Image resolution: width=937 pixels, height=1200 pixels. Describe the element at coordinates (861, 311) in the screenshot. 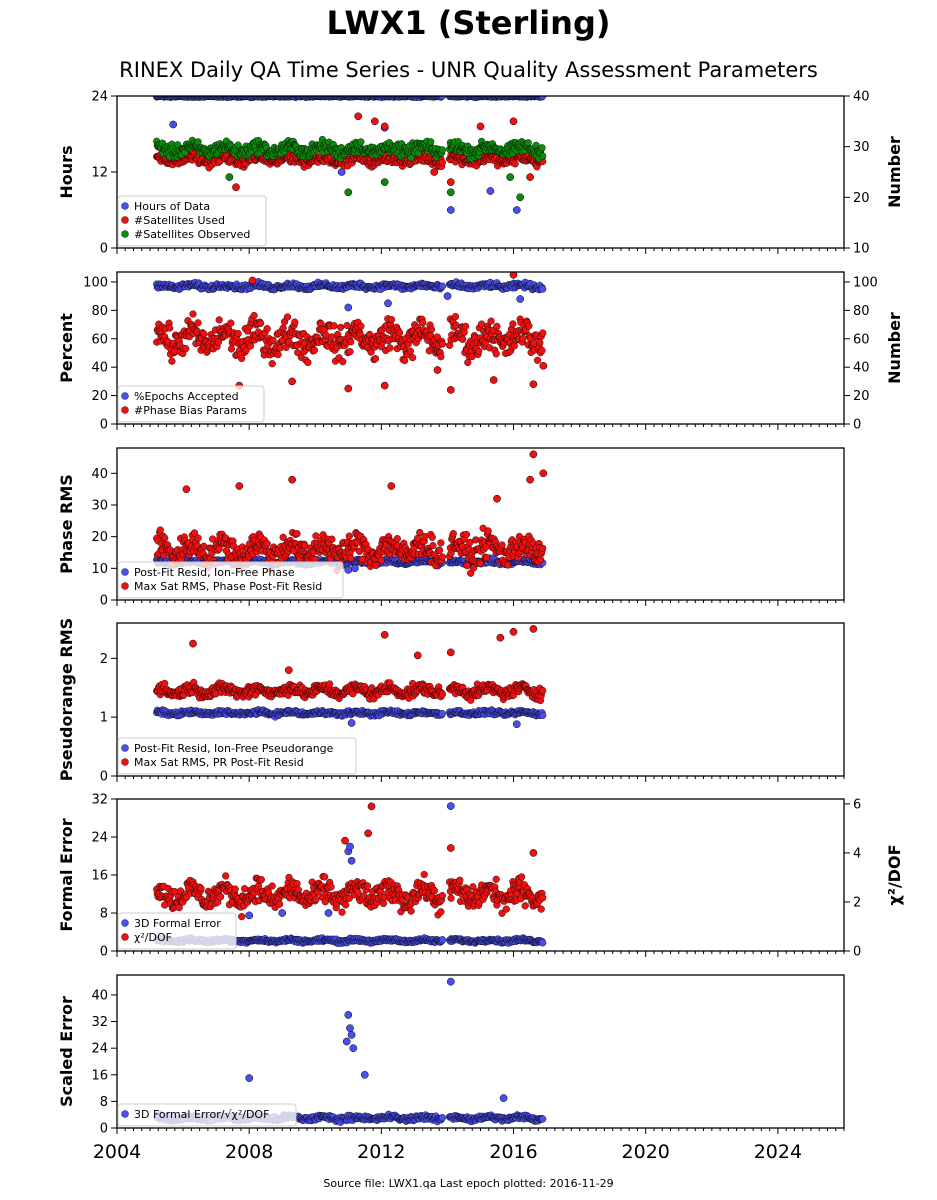

I see `y2-tick-label: 80` at that location.